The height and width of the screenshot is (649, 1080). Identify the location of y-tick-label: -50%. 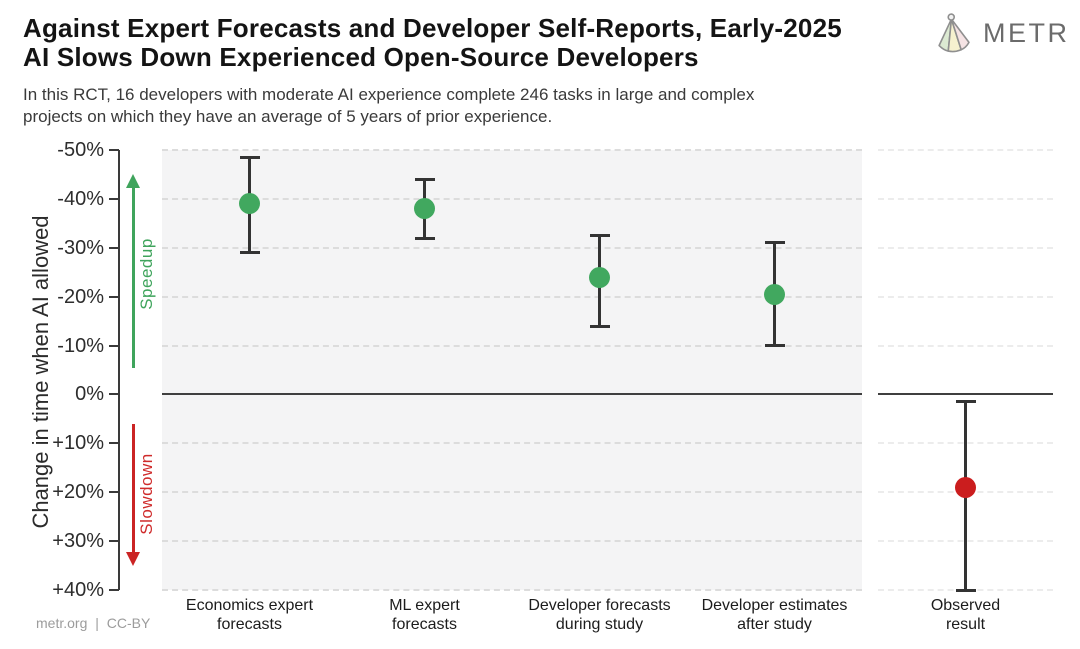
(80, 150).